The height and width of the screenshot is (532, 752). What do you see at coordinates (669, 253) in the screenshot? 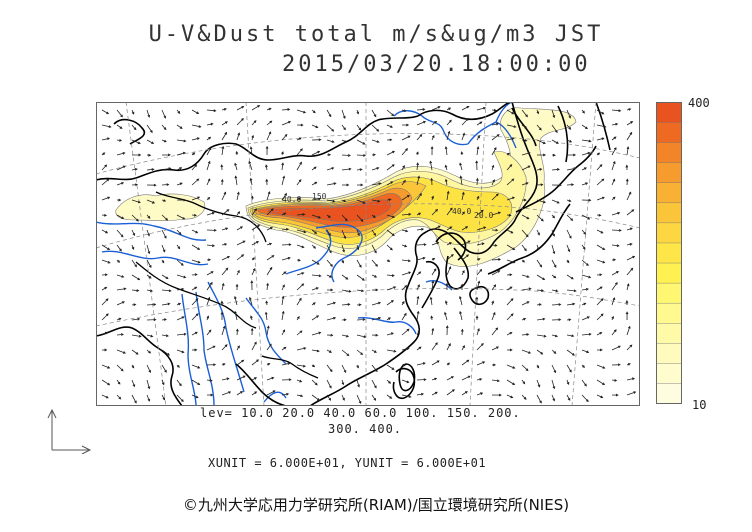
I see `legend-frame` at bounding box center [669, 253].